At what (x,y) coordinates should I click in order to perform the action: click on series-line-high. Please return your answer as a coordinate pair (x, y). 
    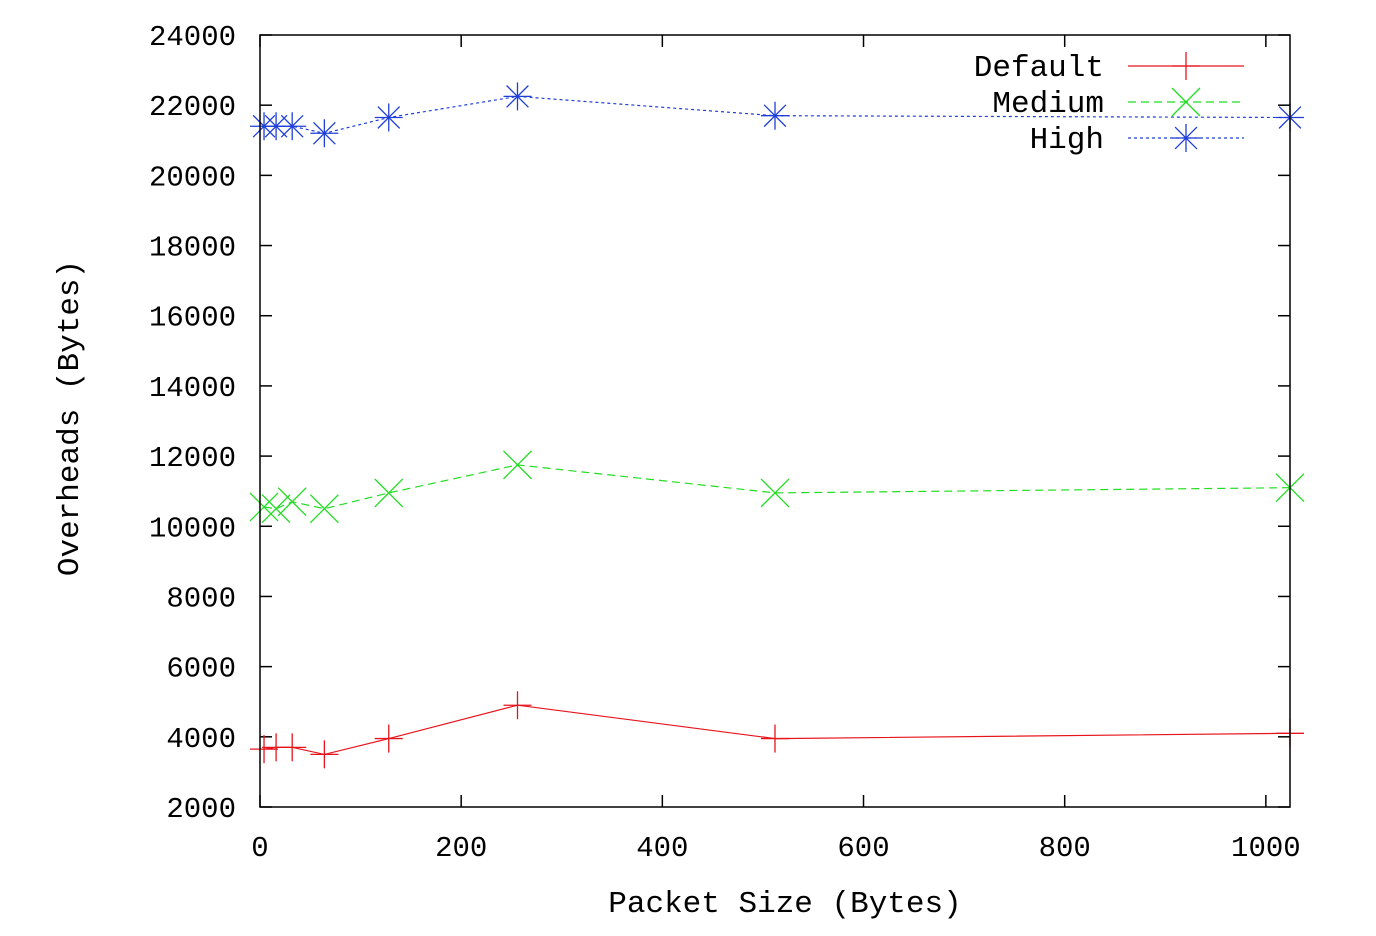
    Looking at the image, I should click on (777, 114).